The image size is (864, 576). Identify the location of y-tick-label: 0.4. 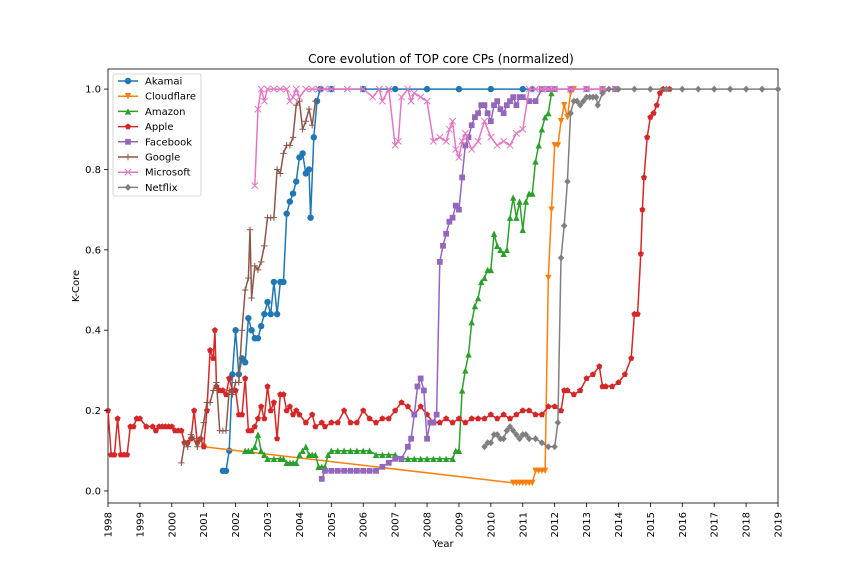
(93, 331).